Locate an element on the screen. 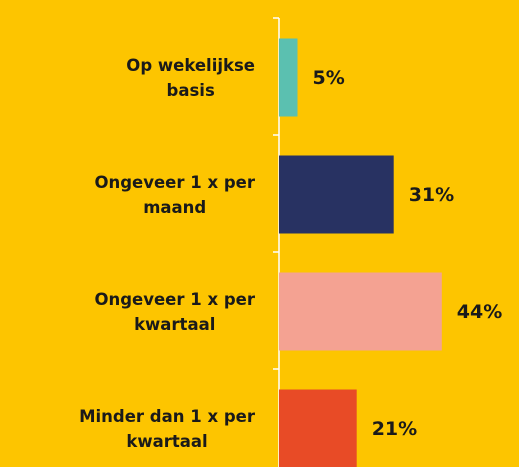  value-label: 44% is located at coordinates (479, 311).